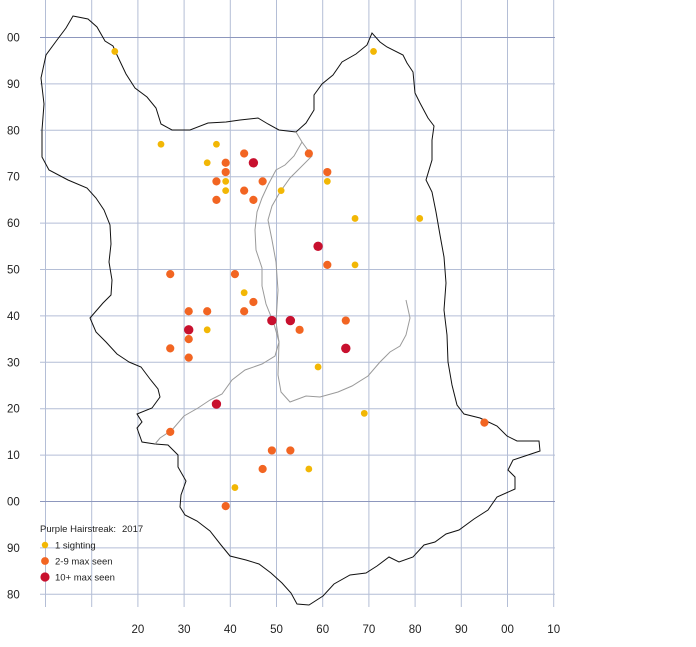 Image resolution: width=696 pixels, height=647 pixels. What do you see at coordinates (84, 562) in the screenshot?
I see `legend-label: 2-9 max seen` at bounding box center [84, 562].